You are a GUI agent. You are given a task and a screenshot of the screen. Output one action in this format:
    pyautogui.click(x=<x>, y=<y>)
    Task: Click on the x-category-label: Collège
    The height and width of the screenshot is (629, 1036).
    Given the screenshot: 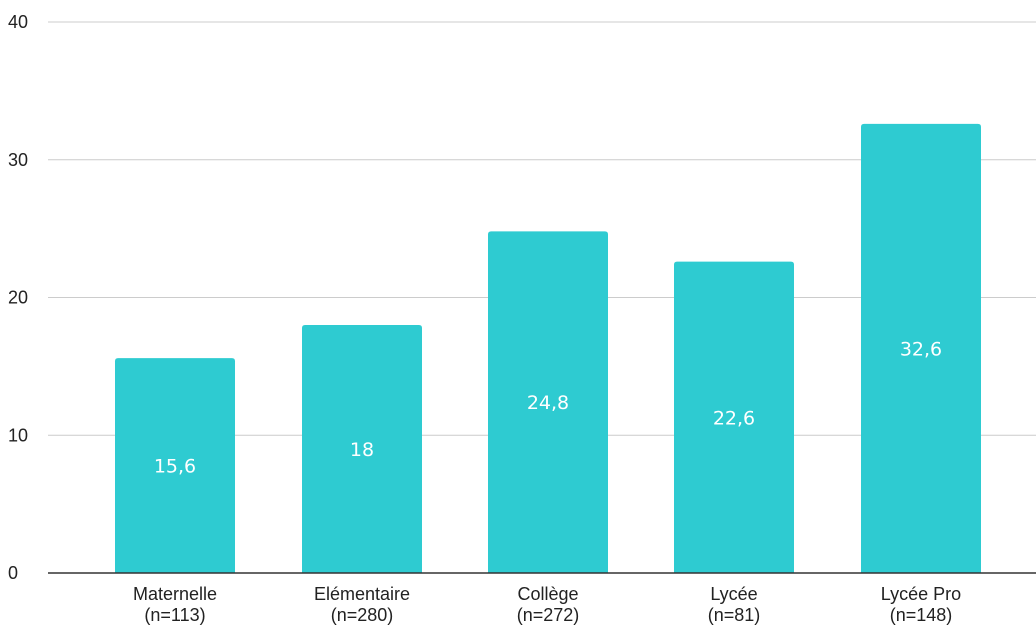 What is the action you would take?
    pyautogui.click(x=547, y=594)
    